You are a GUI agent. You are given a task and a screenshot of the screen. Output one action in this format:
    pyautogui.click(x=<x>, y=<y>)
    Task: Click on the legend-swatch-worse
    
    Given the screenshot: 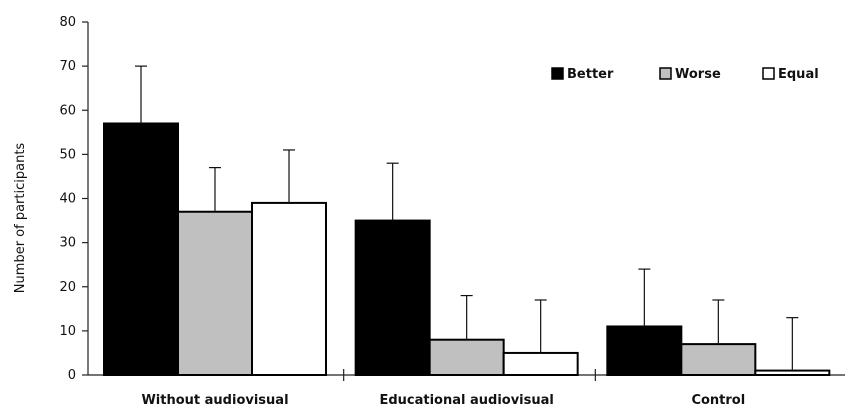 What is the action you would take?
    pyautogui.click(x=665, y=73)
    